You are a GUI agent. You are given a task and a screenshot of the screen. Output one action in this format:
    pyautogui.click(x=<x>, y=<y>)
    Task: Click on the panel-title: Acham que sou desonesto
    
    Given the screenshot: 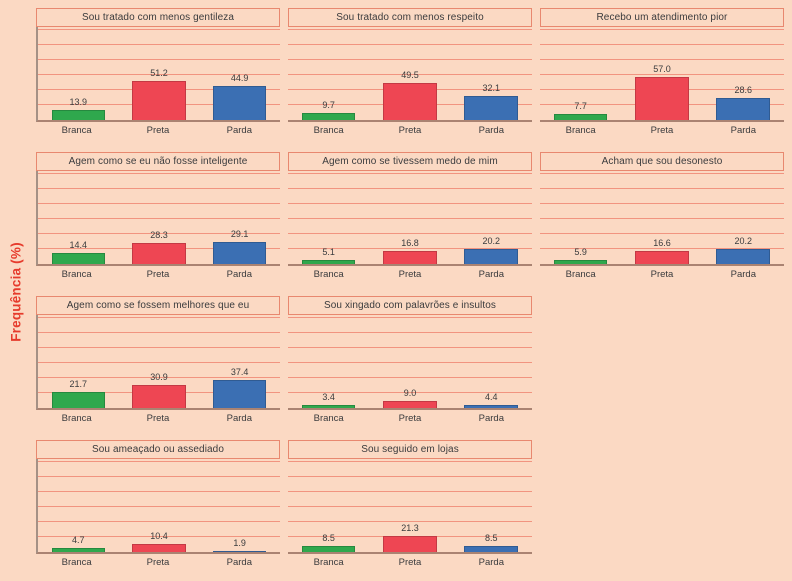 What is the action you would take?
    pyautogui.click(x=662, y=161)
    